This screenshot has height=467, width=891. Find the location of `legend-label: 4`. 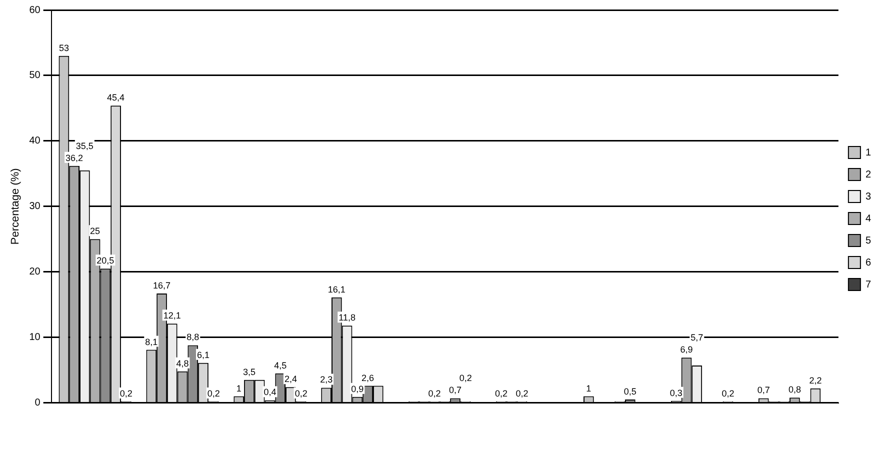

legend-label: 4 is located at coordinates (868, 218).